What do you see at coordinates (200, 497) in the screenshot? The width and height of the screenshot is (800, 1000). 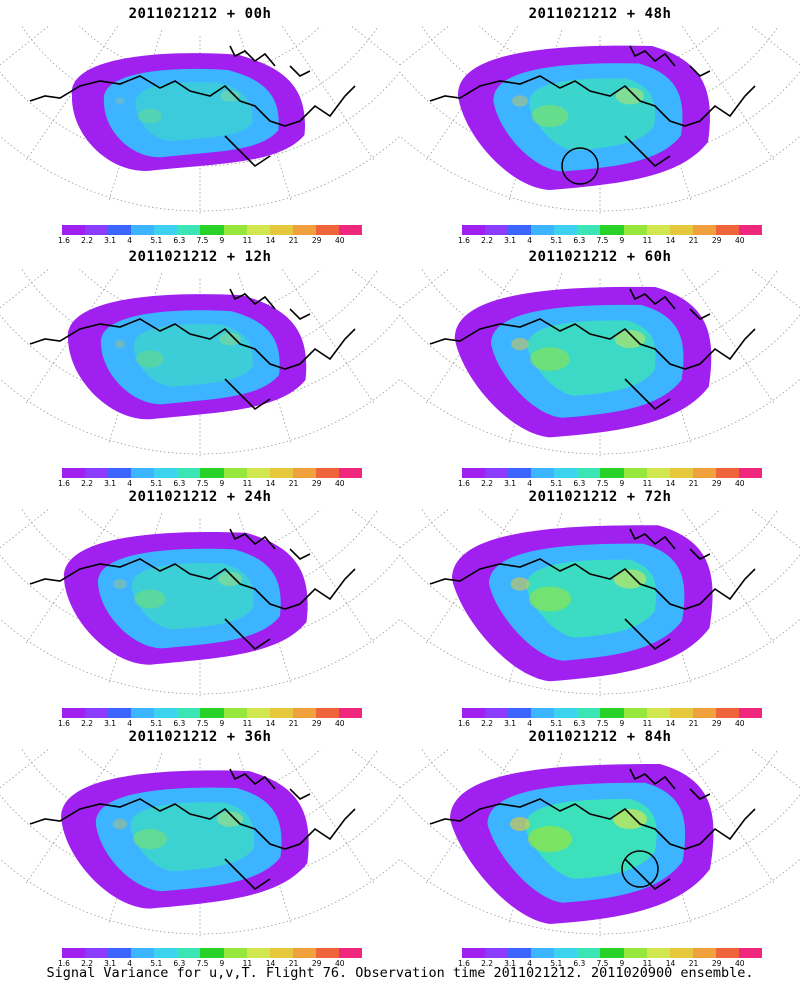 I see `panel-title: 2011021212 + 24h` at bounding box center [200, 497].